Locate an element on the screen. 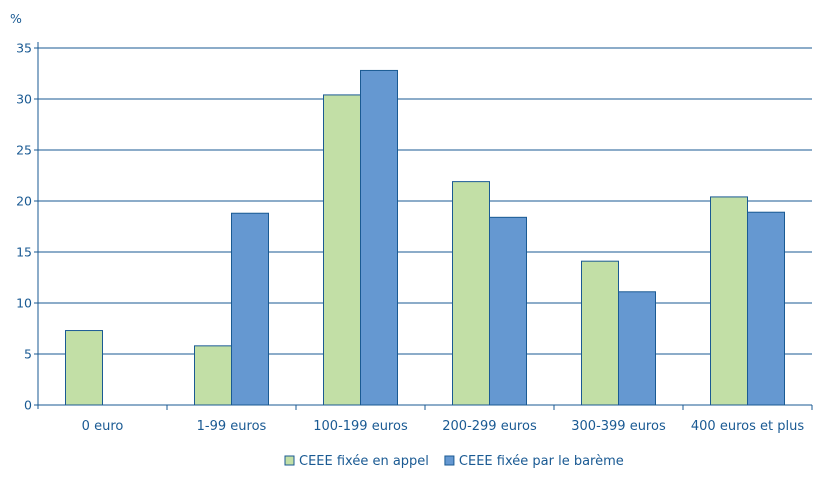  y-tick-label: 20 is located at coordinates (24, 201).